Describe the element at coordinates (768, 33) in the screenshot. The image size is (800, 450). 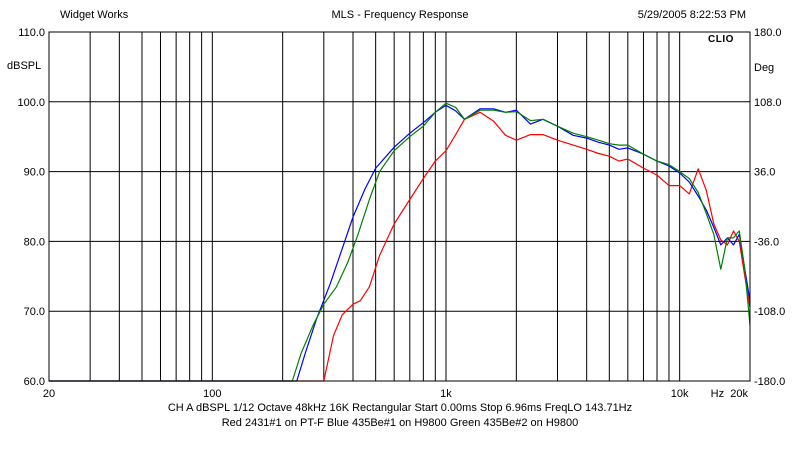
I see `y2-tick-label: 180.0` at that location.